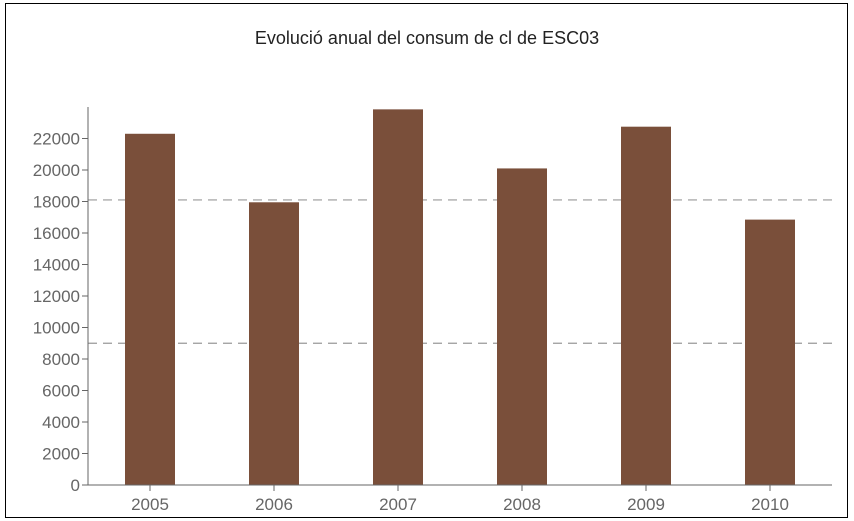  I want to click on y-tick-label: 22000, so click(56, 139).